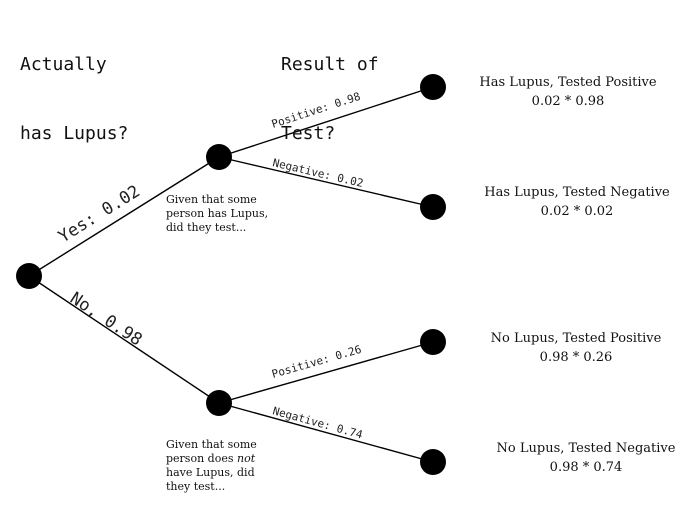  Describe the element at coordinates (326, 182) in the screenshot. I see `edge-yes-negative` at that location.